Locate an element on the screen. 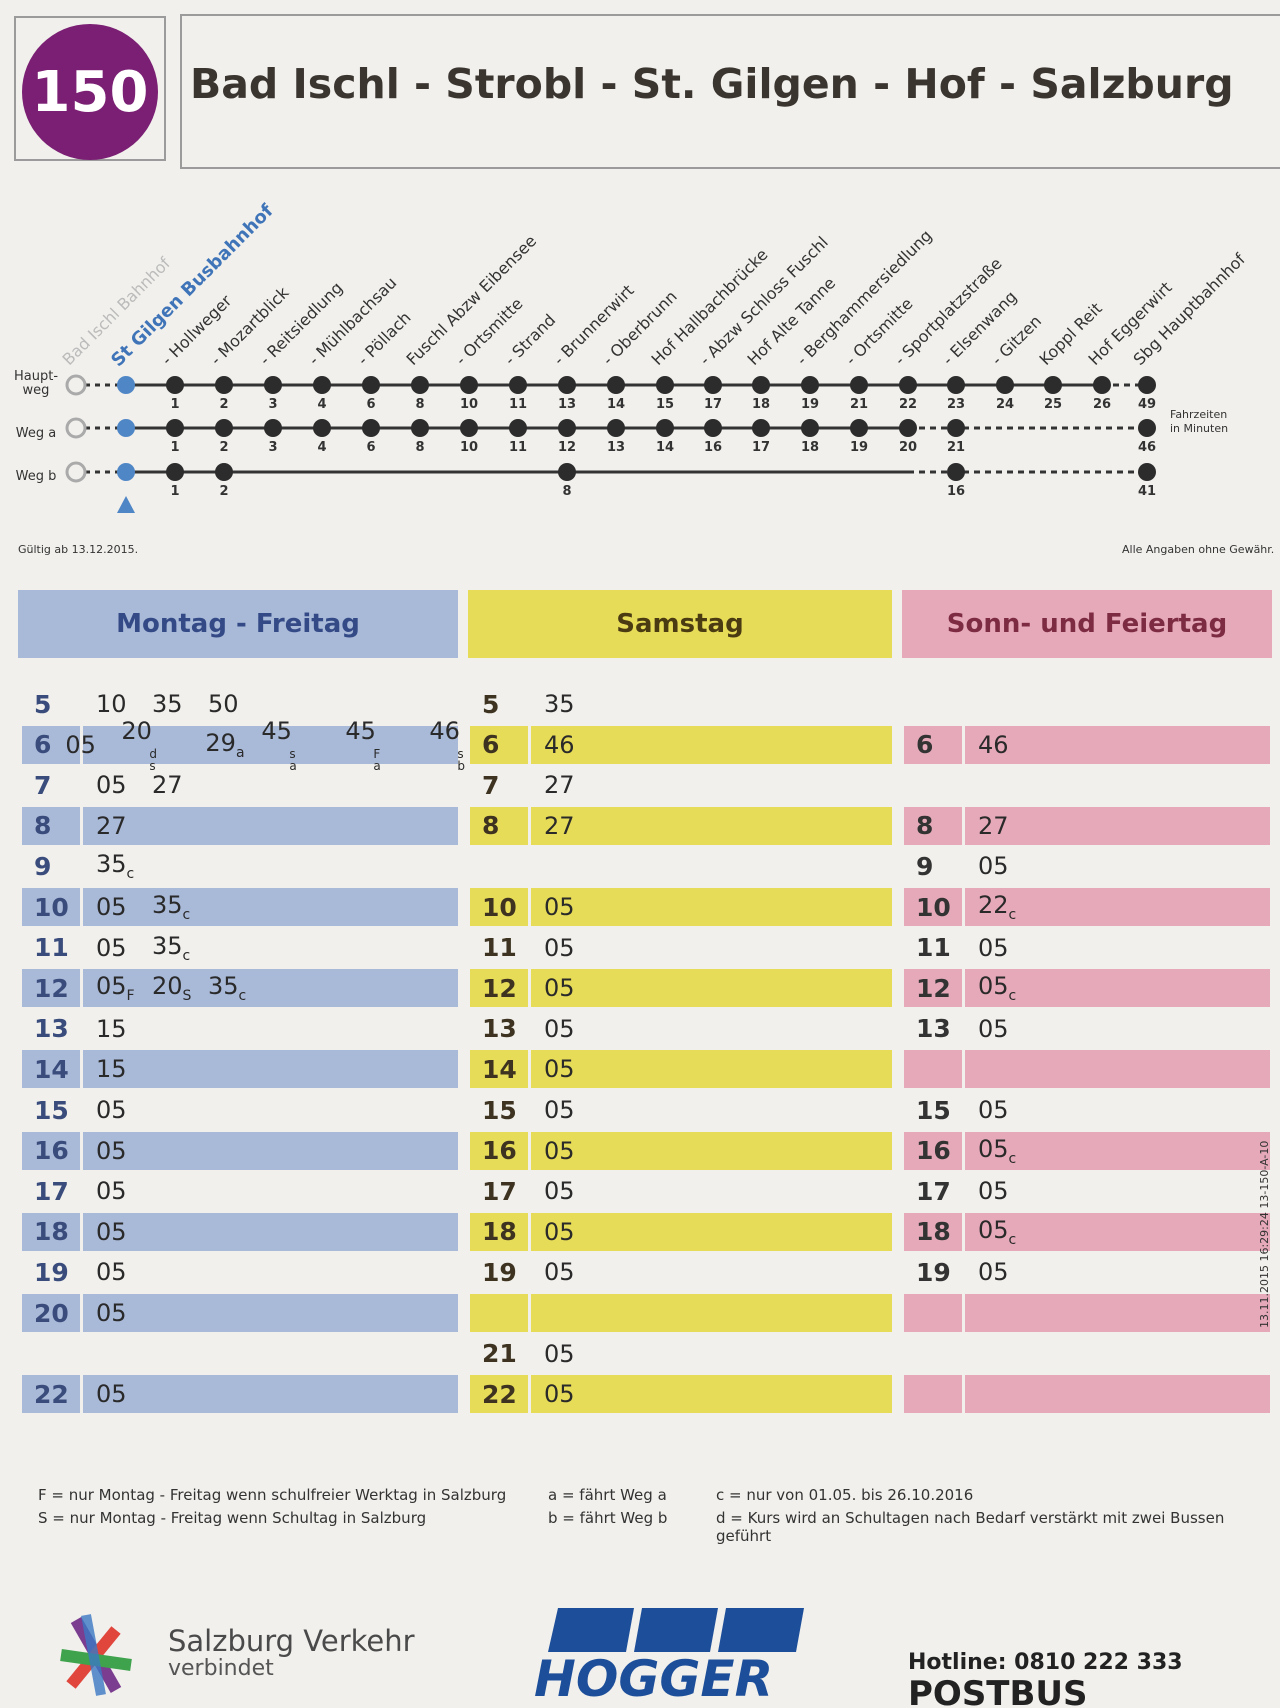 The image size is (1280, 1708). sunday-row: 6 46 is located at coordinates (1087, 745).